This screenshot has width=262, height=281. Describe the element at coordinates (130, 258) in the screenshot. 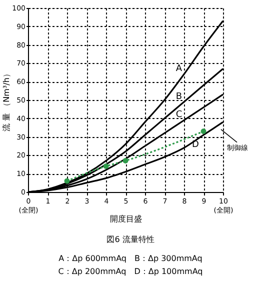

I see `text: A：Δp 600mmAq B：Δp 300mmAq` at that location.